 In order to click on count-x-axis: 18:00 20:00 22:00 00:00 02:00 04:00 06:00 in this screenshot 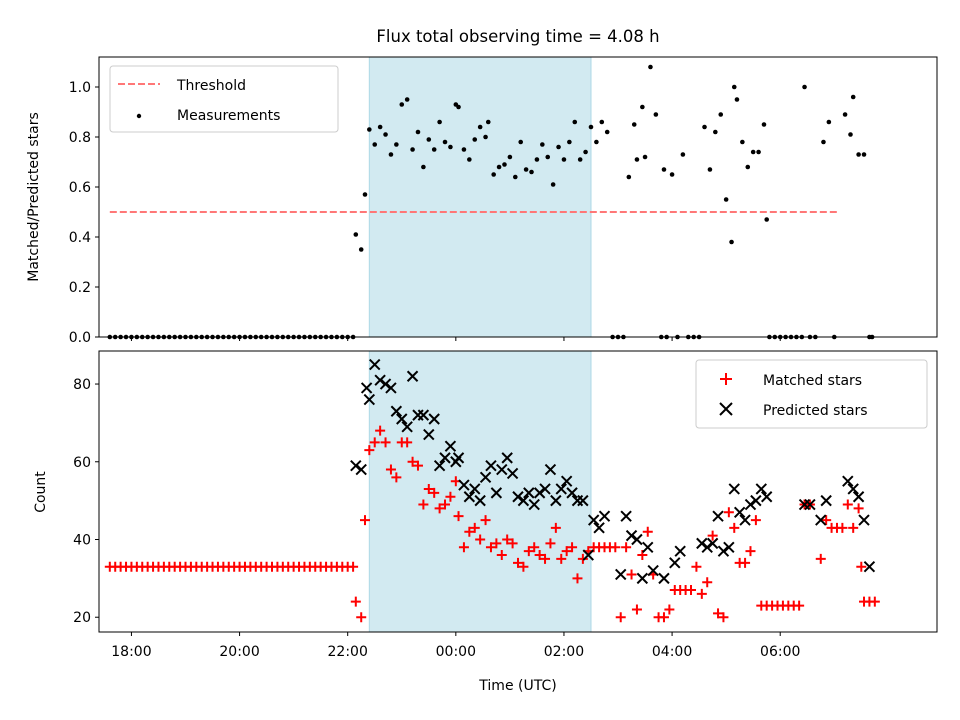, I will do `click(455, 646)`.